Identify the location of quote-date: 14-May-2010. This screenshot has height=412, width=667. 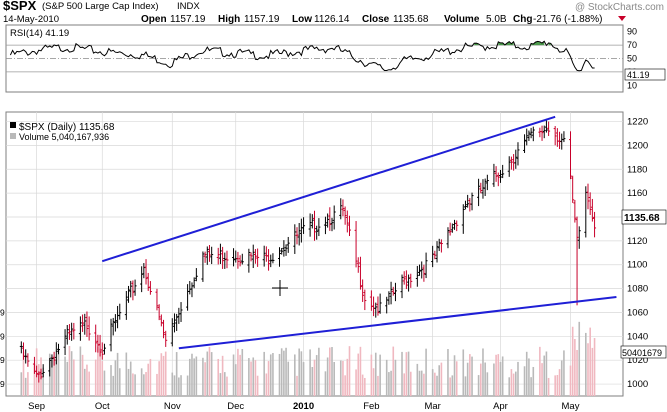
(31, 19).